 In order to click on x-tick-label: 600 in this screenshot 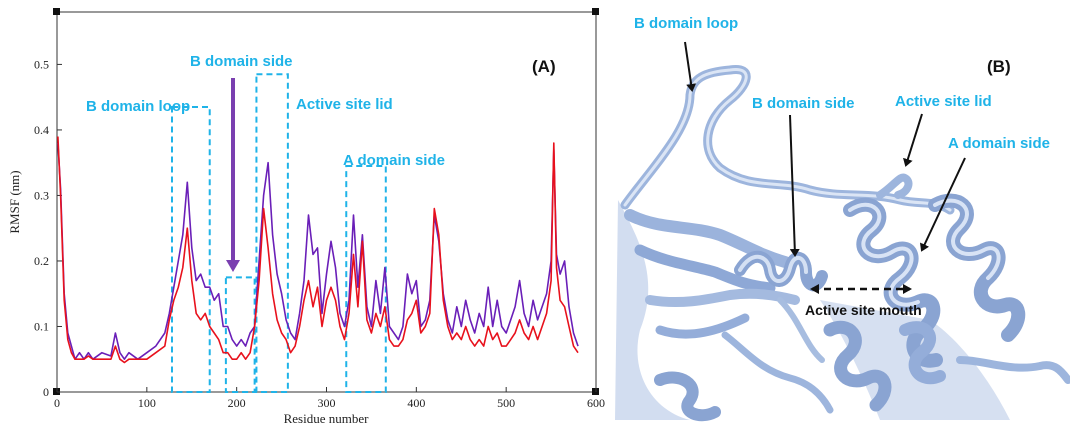, I will do `click(596, 403)`.